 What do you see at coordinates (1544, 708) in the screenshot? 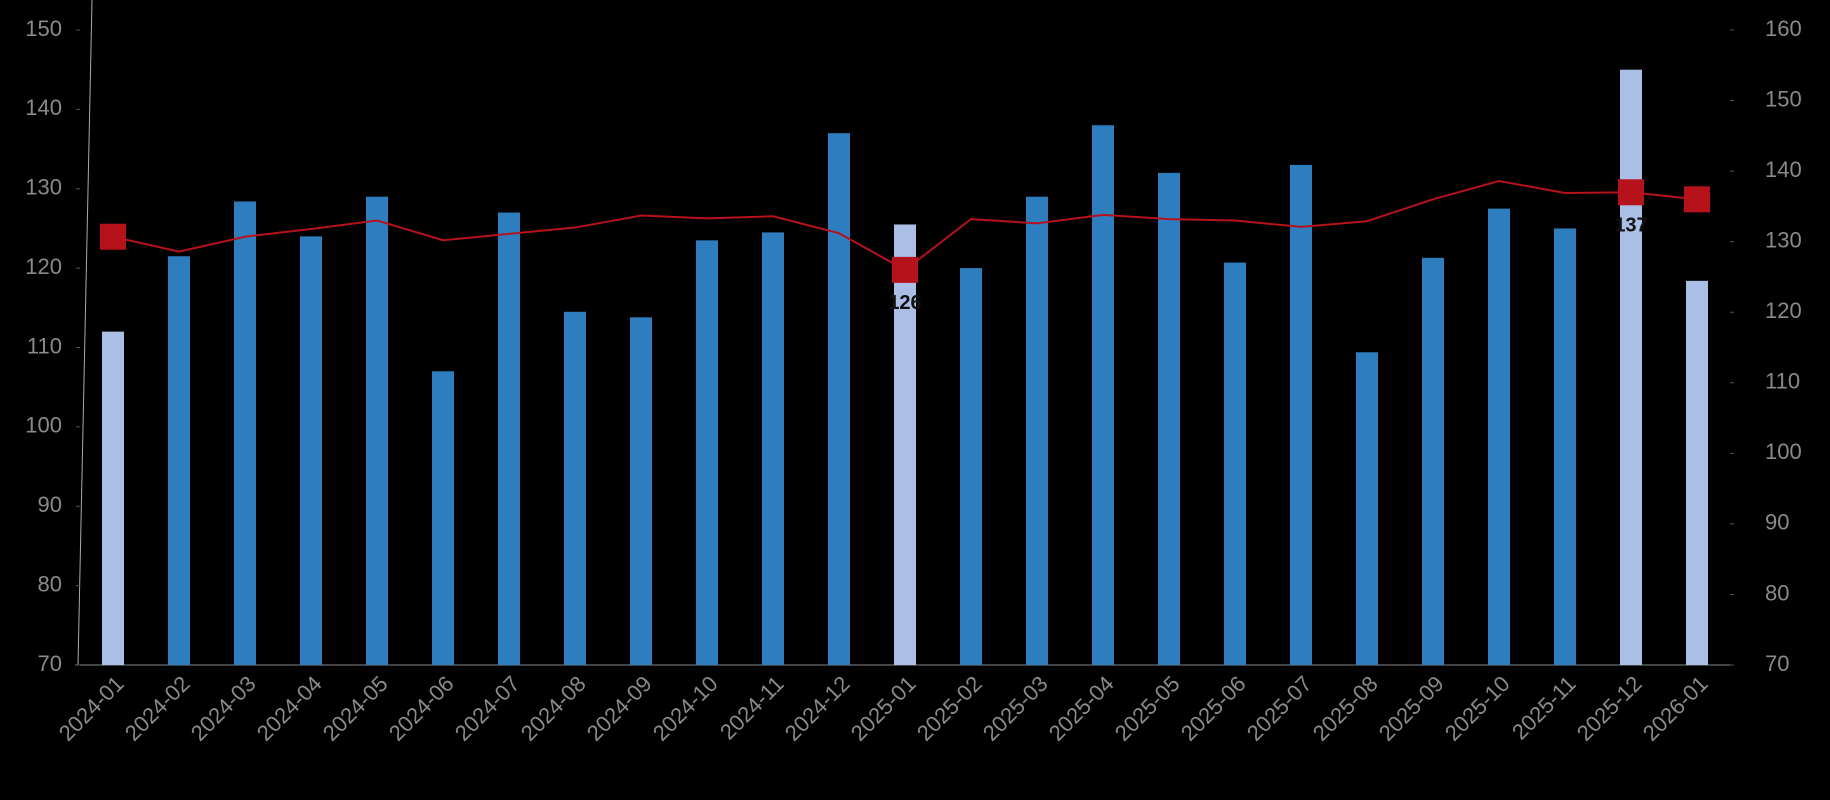
I see `x-tick-label: 2025-11` at bounding box center [1544, 708].